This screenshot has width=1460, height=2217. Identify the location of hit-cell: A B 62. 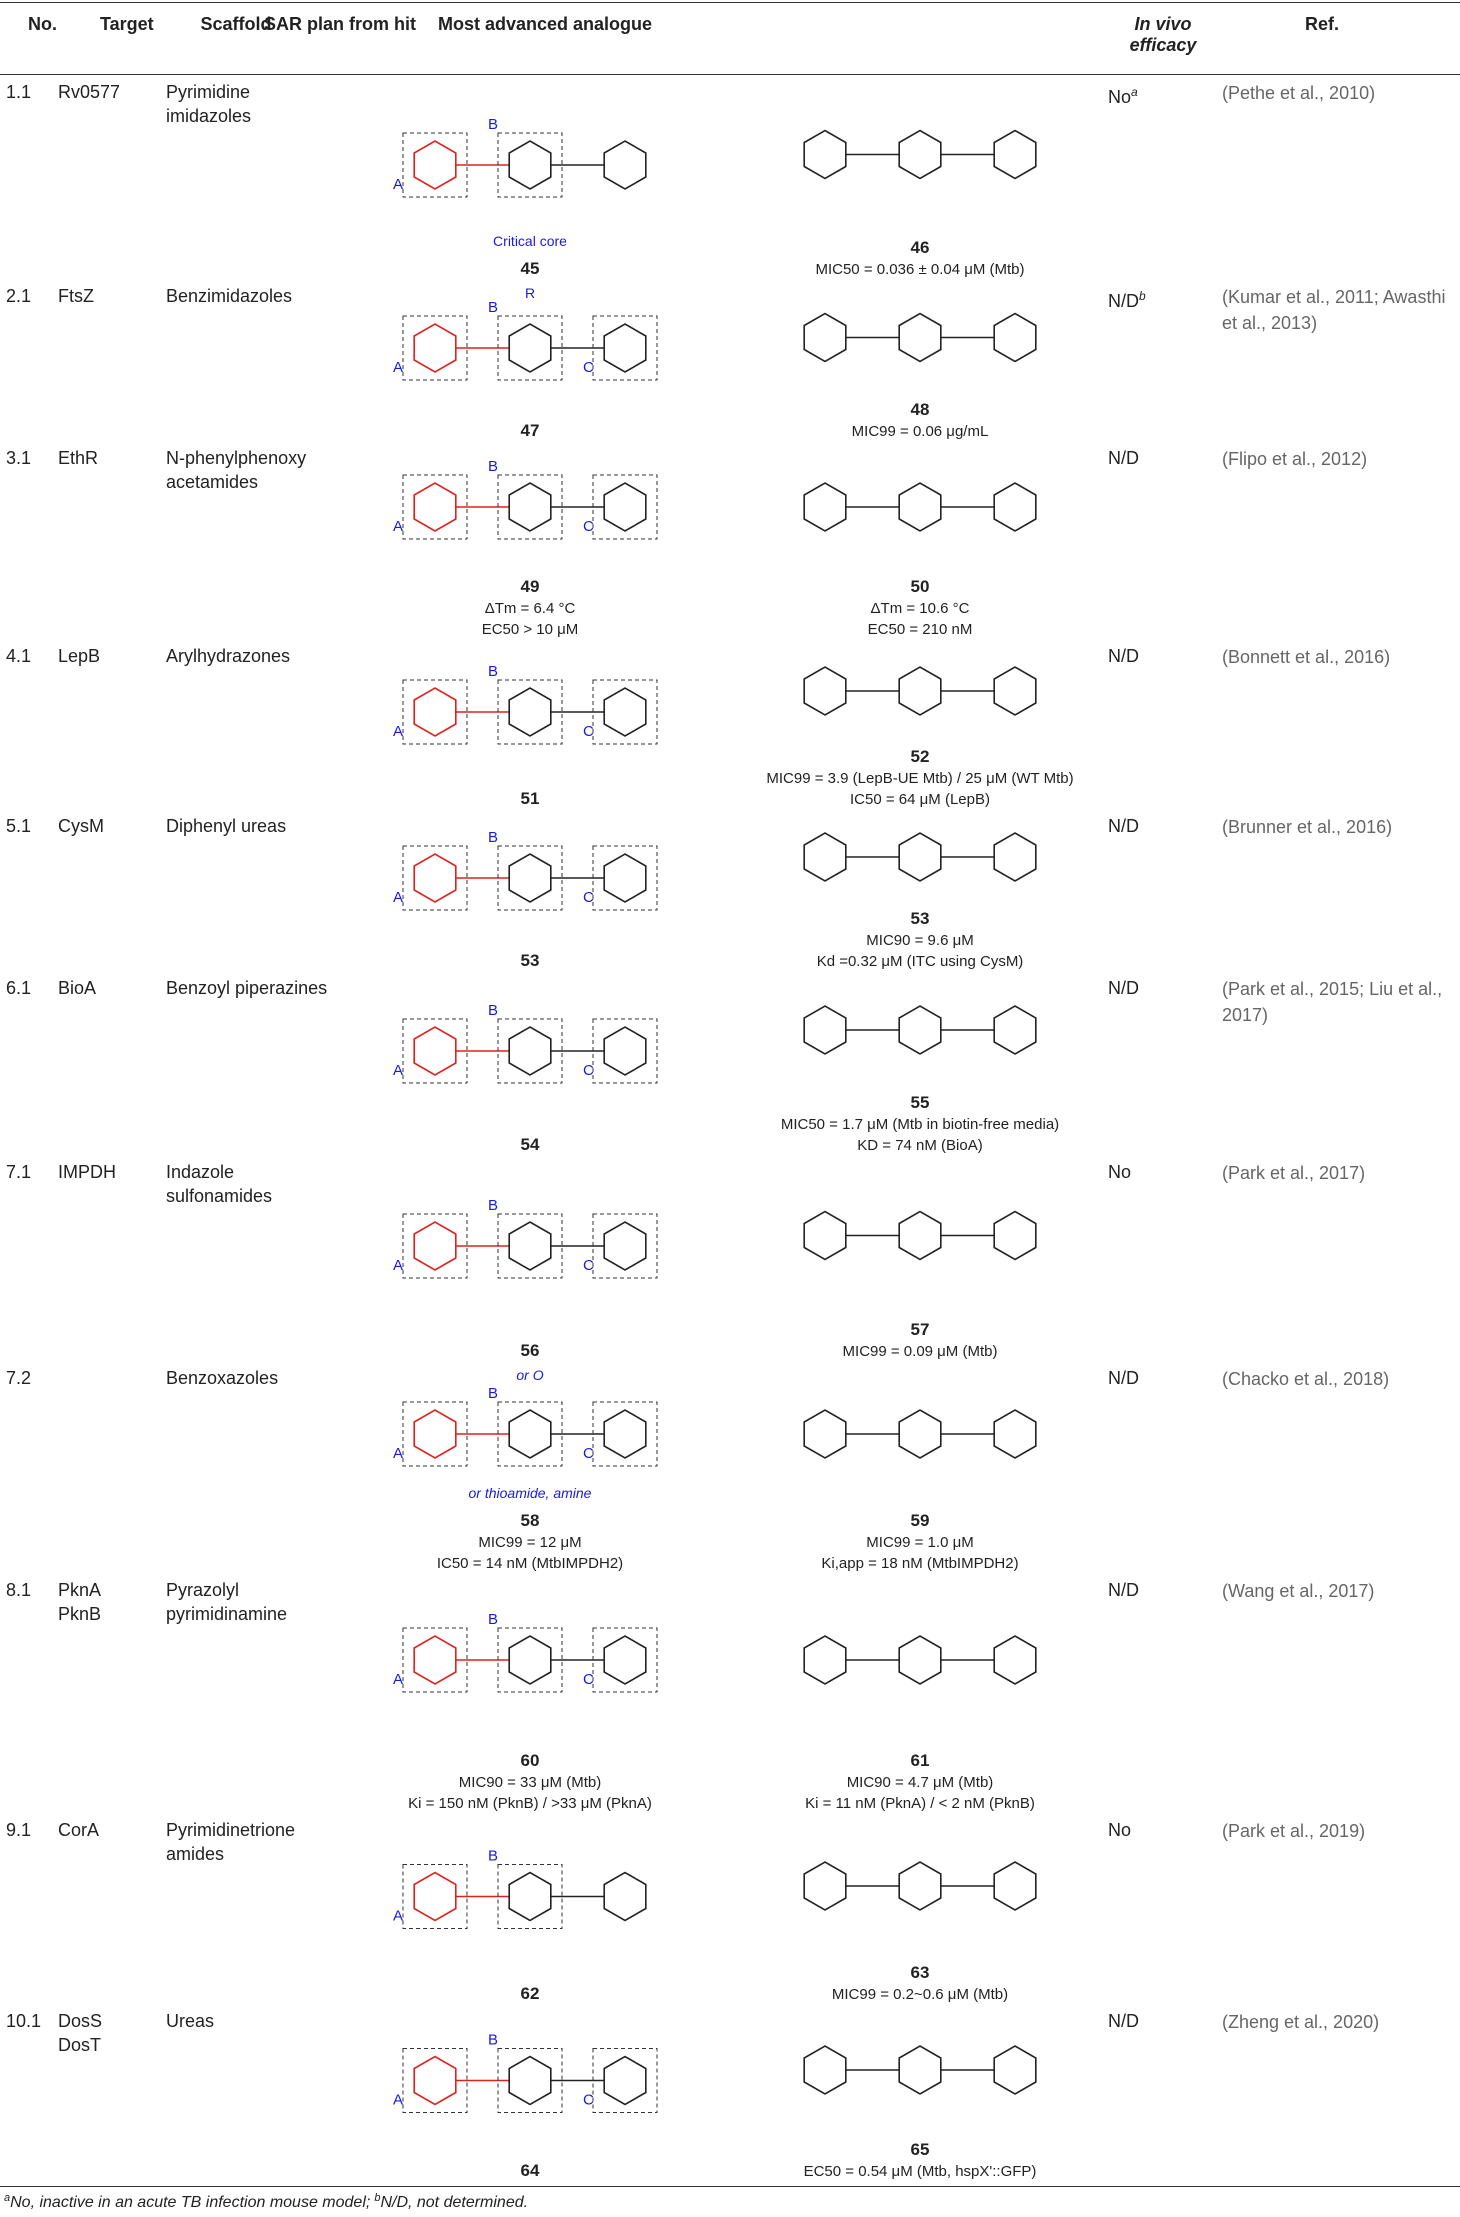
(530, 1911).